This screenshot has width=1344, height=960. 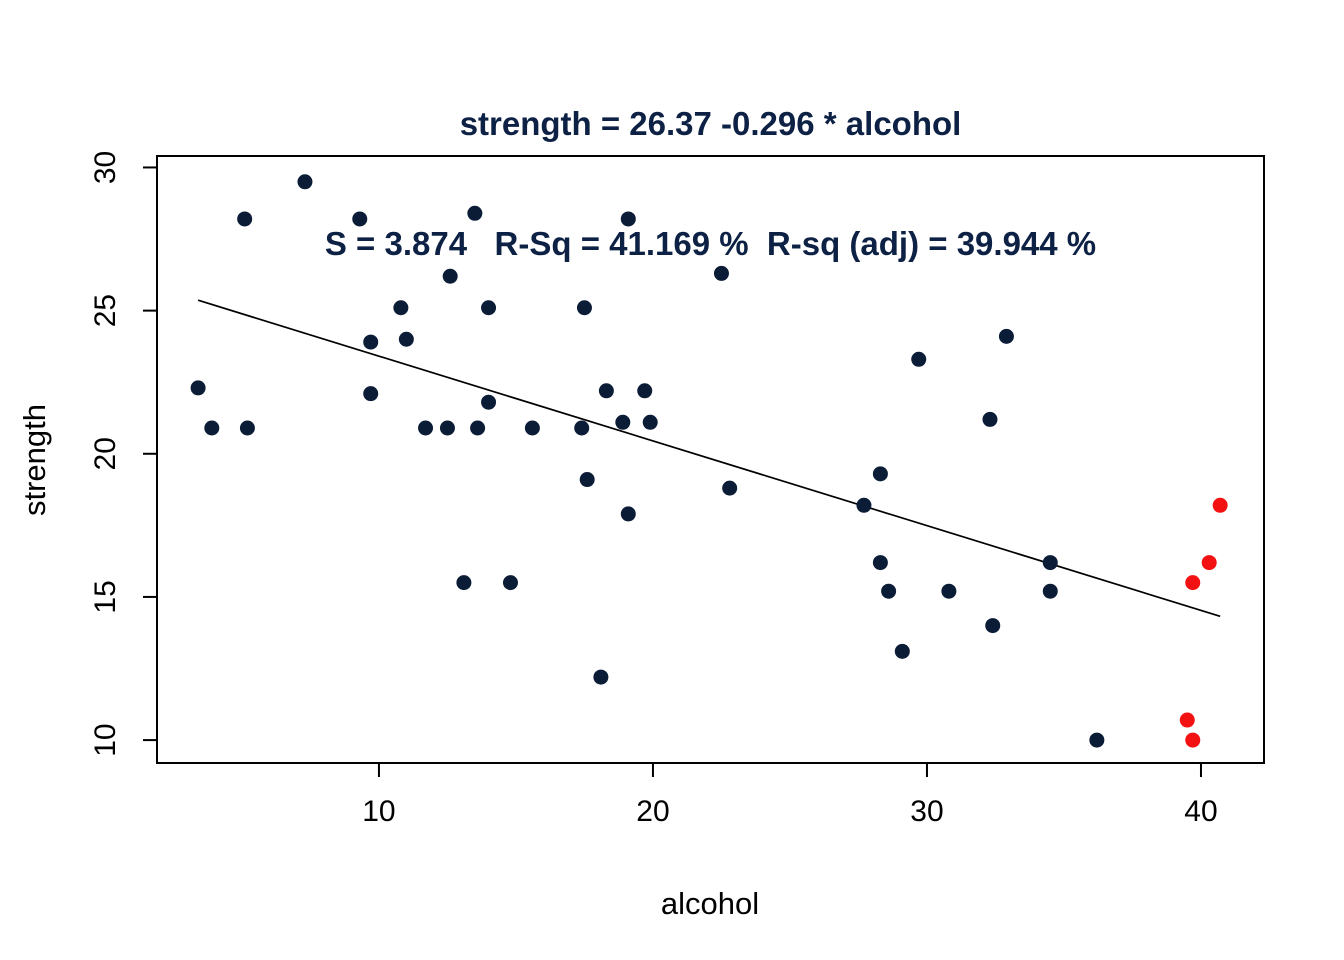 What do you see at coordinates (710, 903) in the screenshot?
I see `x-axis-label: alcohol` at bounding box center [710, 903].